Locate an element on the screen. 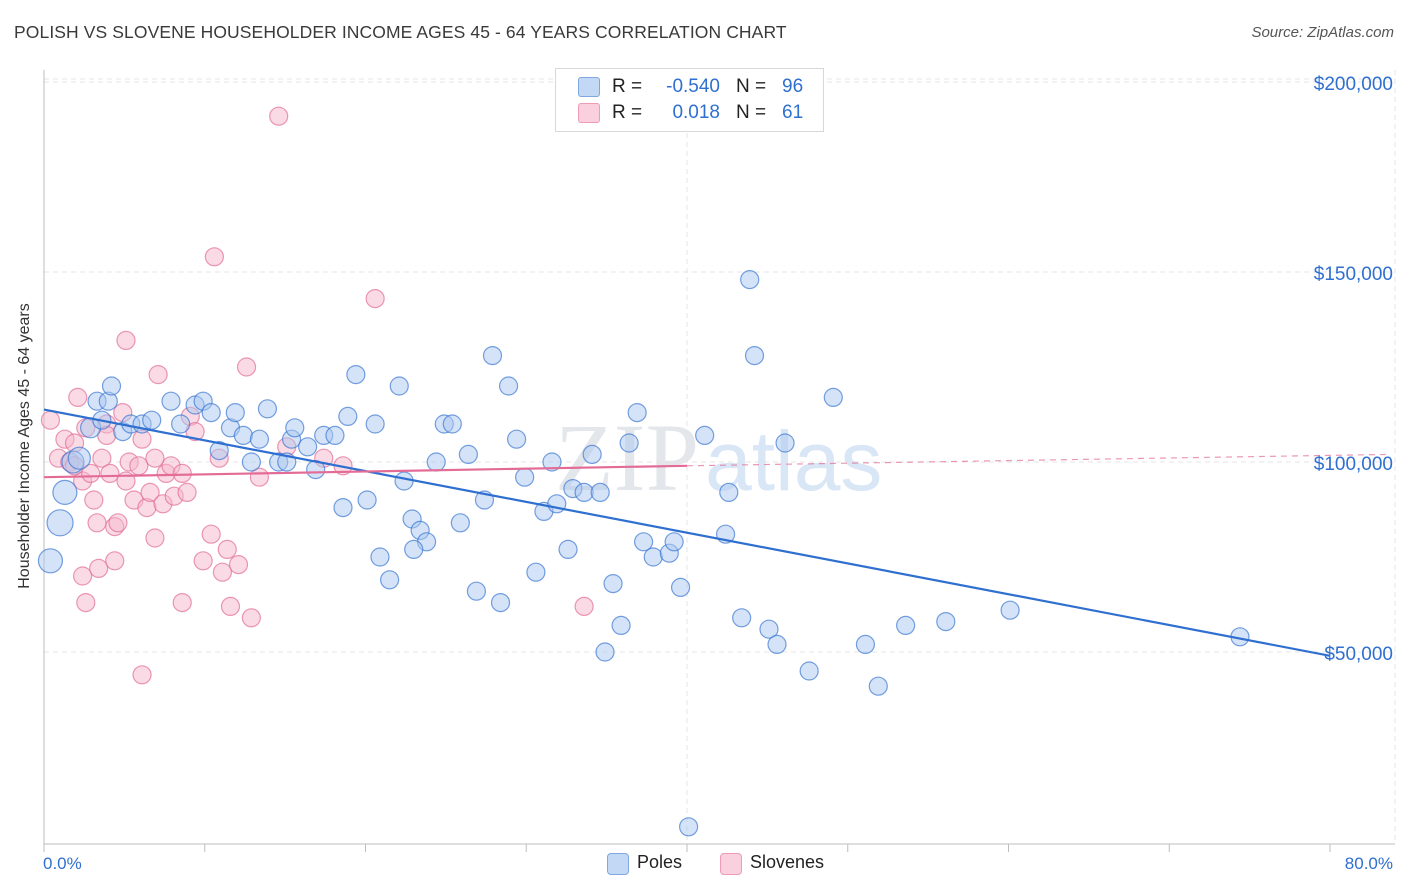  legend-n-value: 61 is located at coordinates (793, 112).